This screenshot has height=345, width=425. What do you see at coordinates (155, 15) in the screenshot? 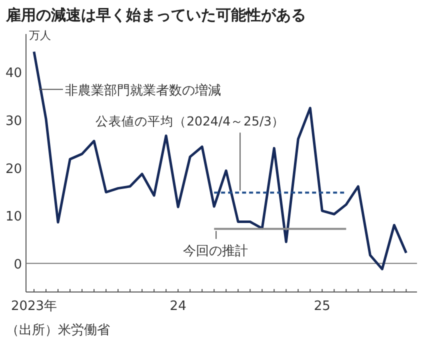
I see `chart-title: 雇用の減速は早く始まっていた可能性がある` at bounding box center [155, 15].